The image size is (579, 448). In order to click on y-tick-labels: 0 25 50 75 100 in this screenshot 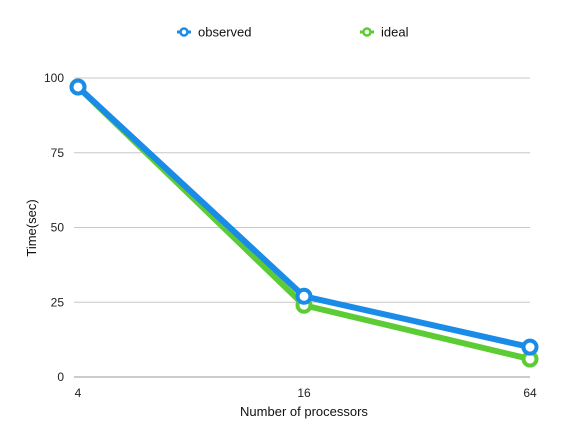, I will do `click(54, 227)`.